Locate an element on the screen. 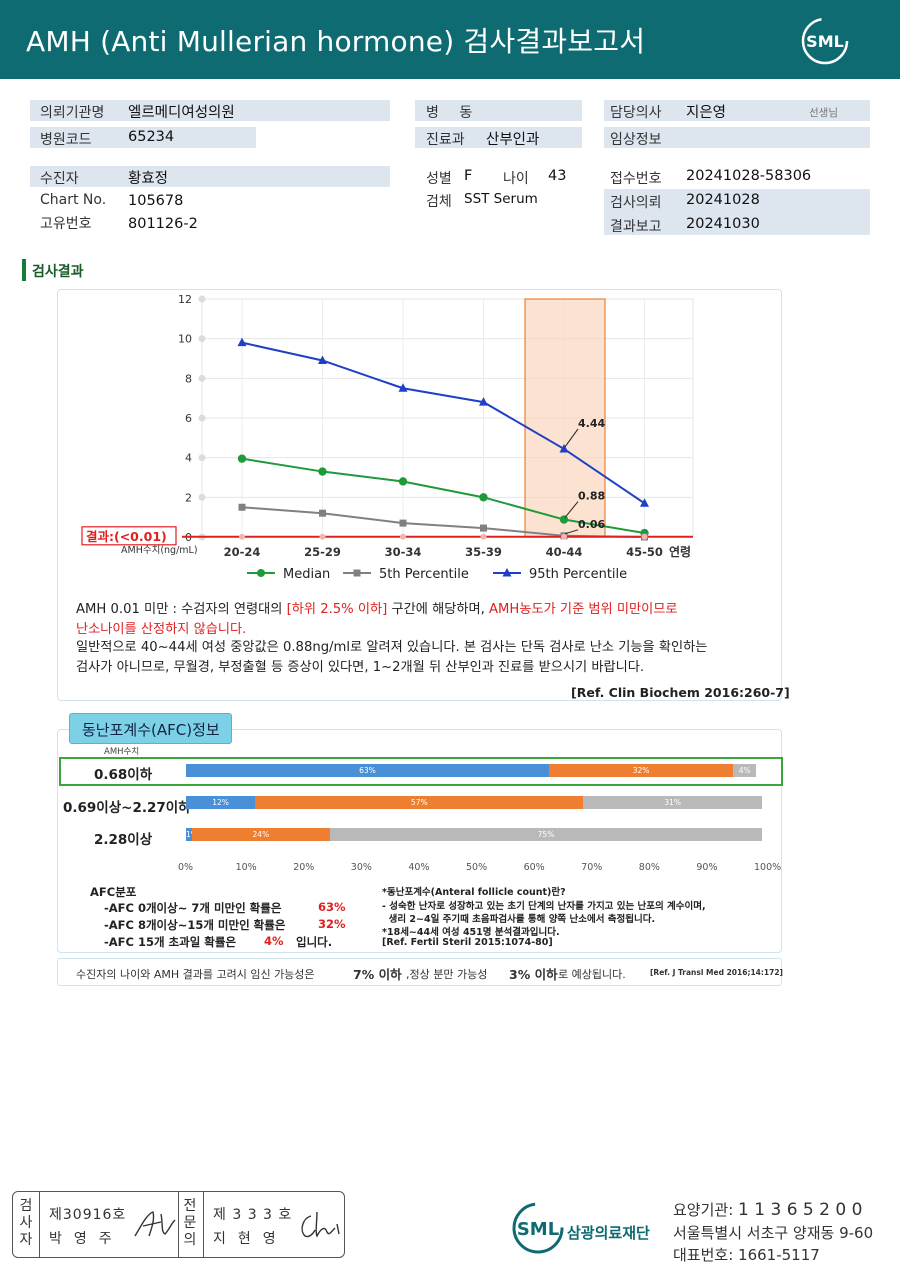  delivery-rate: 3% 이하 is located at coordinates (533, 974).